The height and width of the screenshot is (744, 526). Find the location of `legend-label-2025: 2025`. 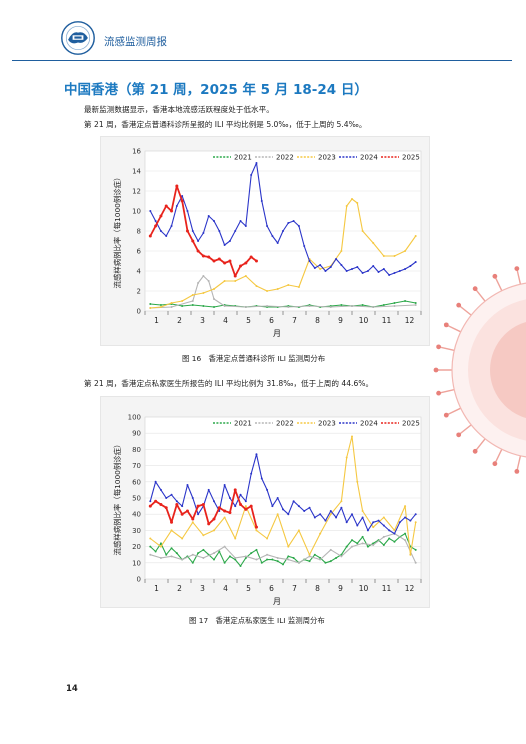

legend-label-2025: 2025 is located at coordinates (411, 158).